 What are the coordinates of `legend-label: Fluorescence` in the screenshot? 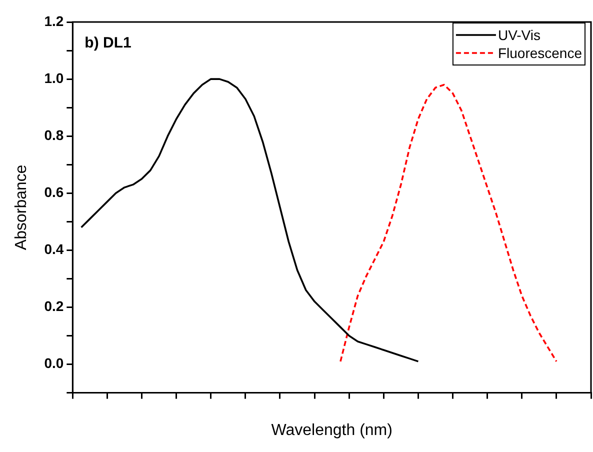 It's located at (540, 52).